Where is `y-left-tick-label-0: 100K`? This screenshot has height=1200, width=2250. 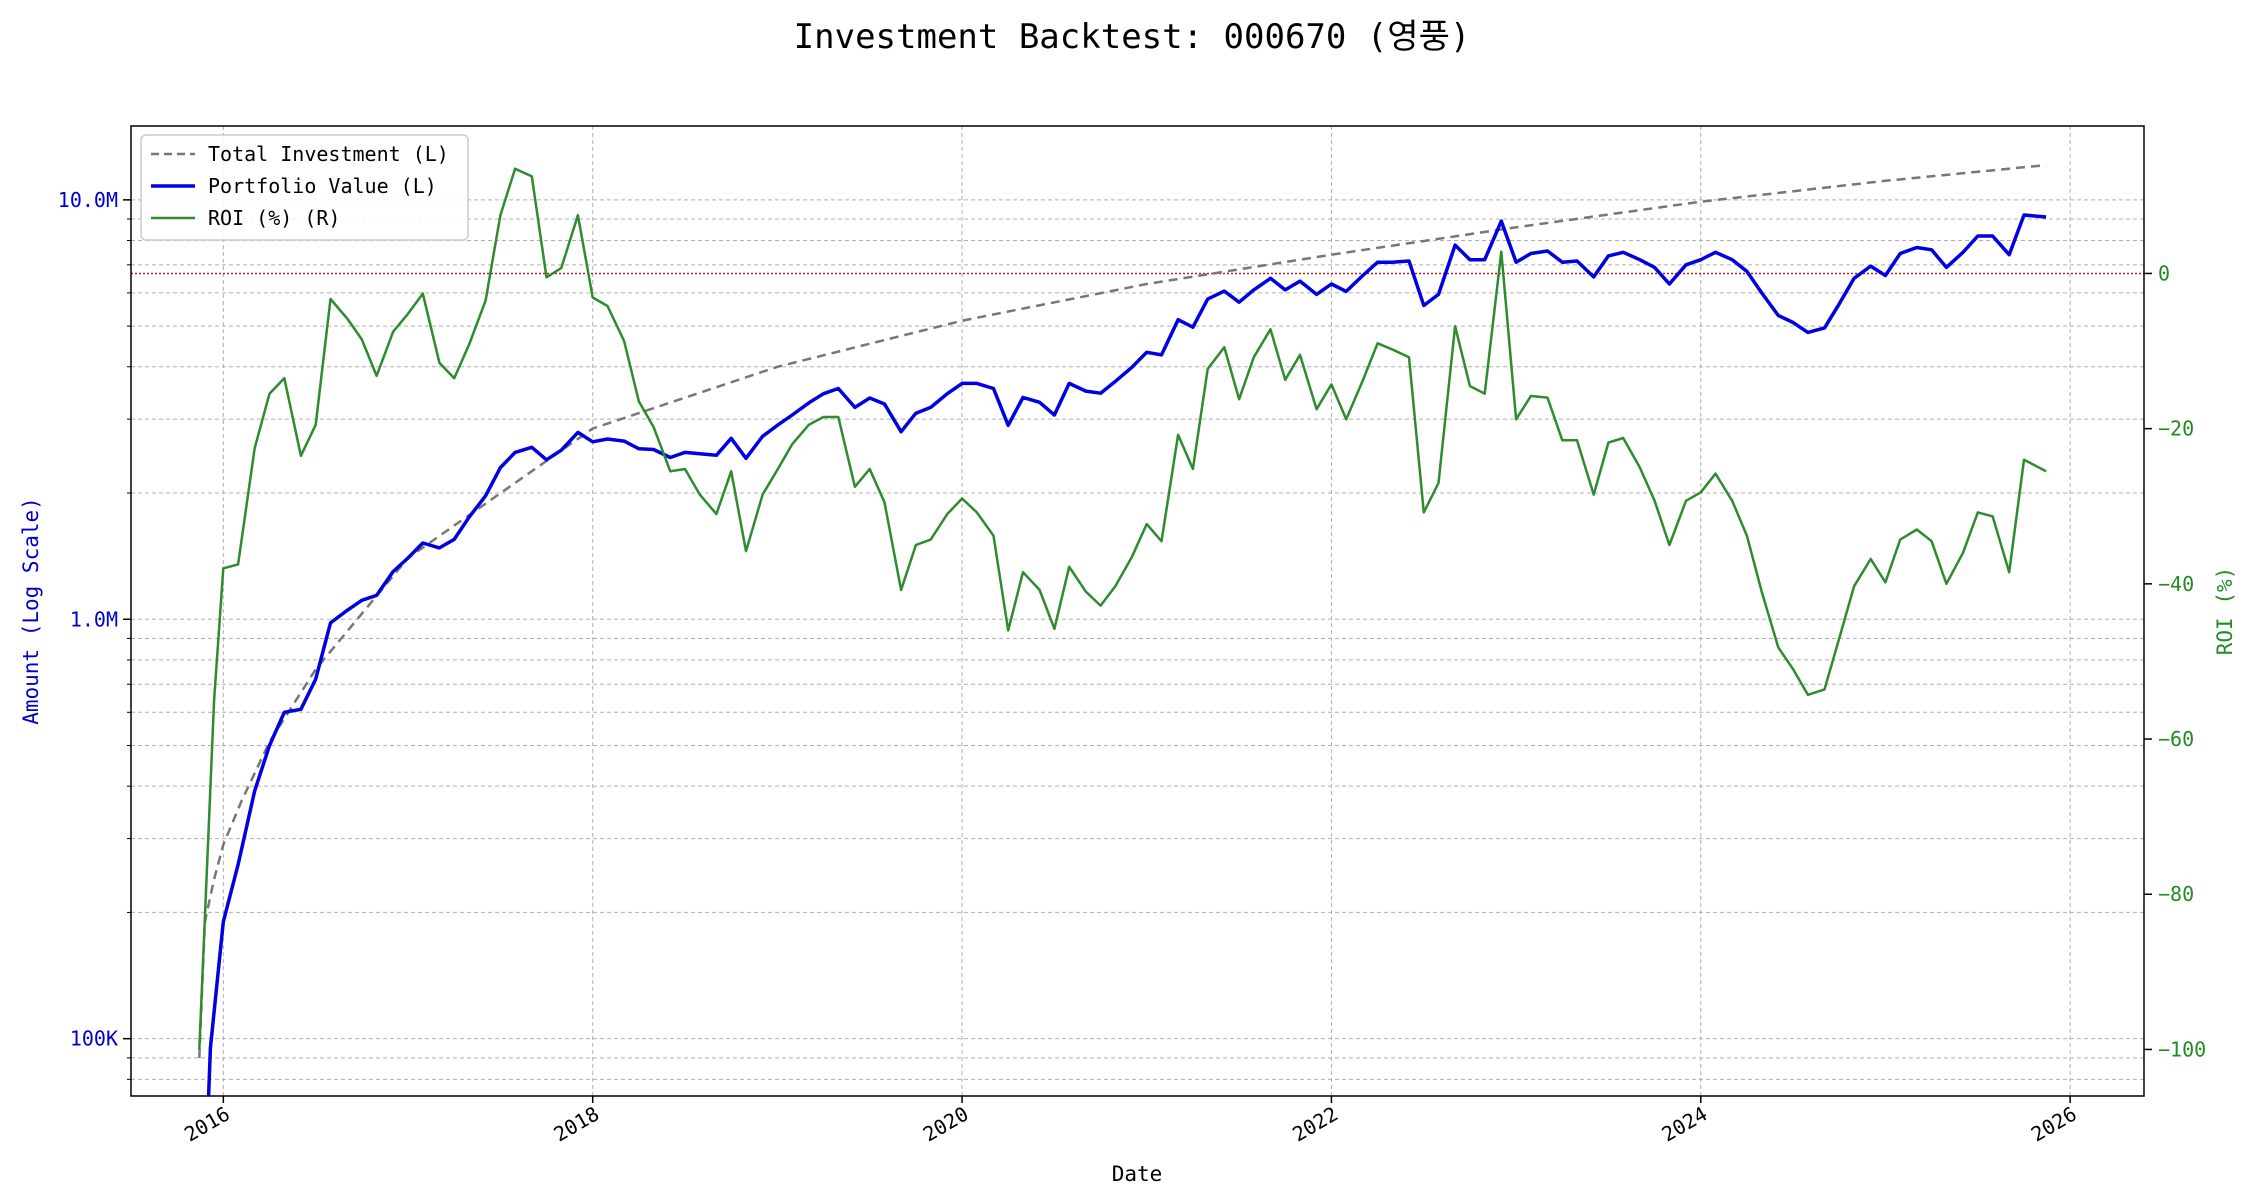 y-left-tick-label-0: 100K is located at coordinates (94, 1039).